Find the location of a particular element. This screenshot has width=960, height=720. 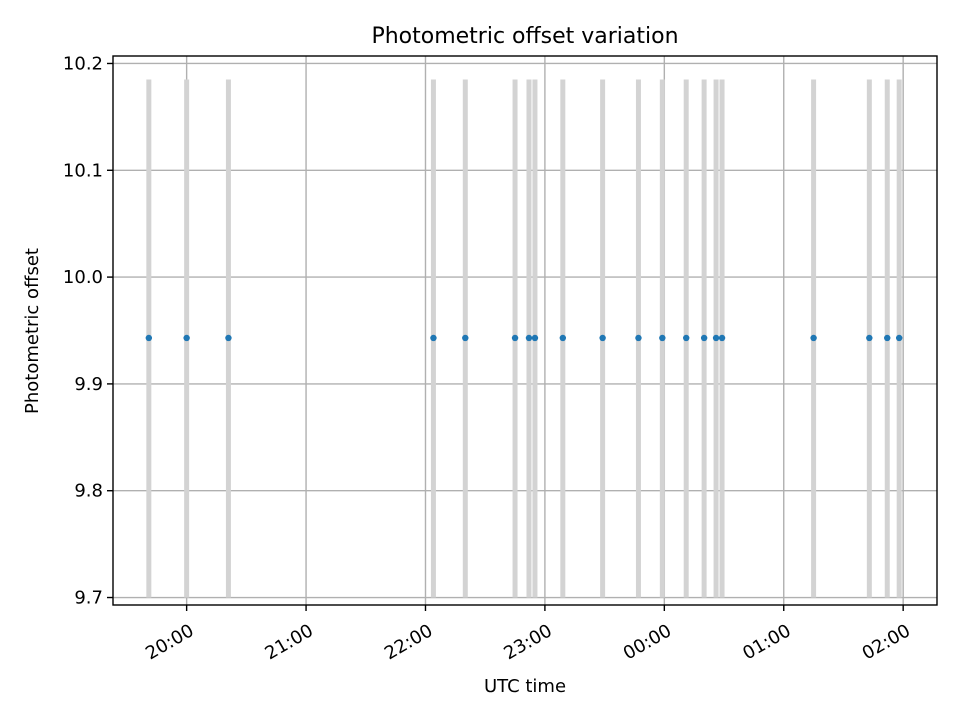

y-tick-label: 9.7 is located at coordinates (88, 598).